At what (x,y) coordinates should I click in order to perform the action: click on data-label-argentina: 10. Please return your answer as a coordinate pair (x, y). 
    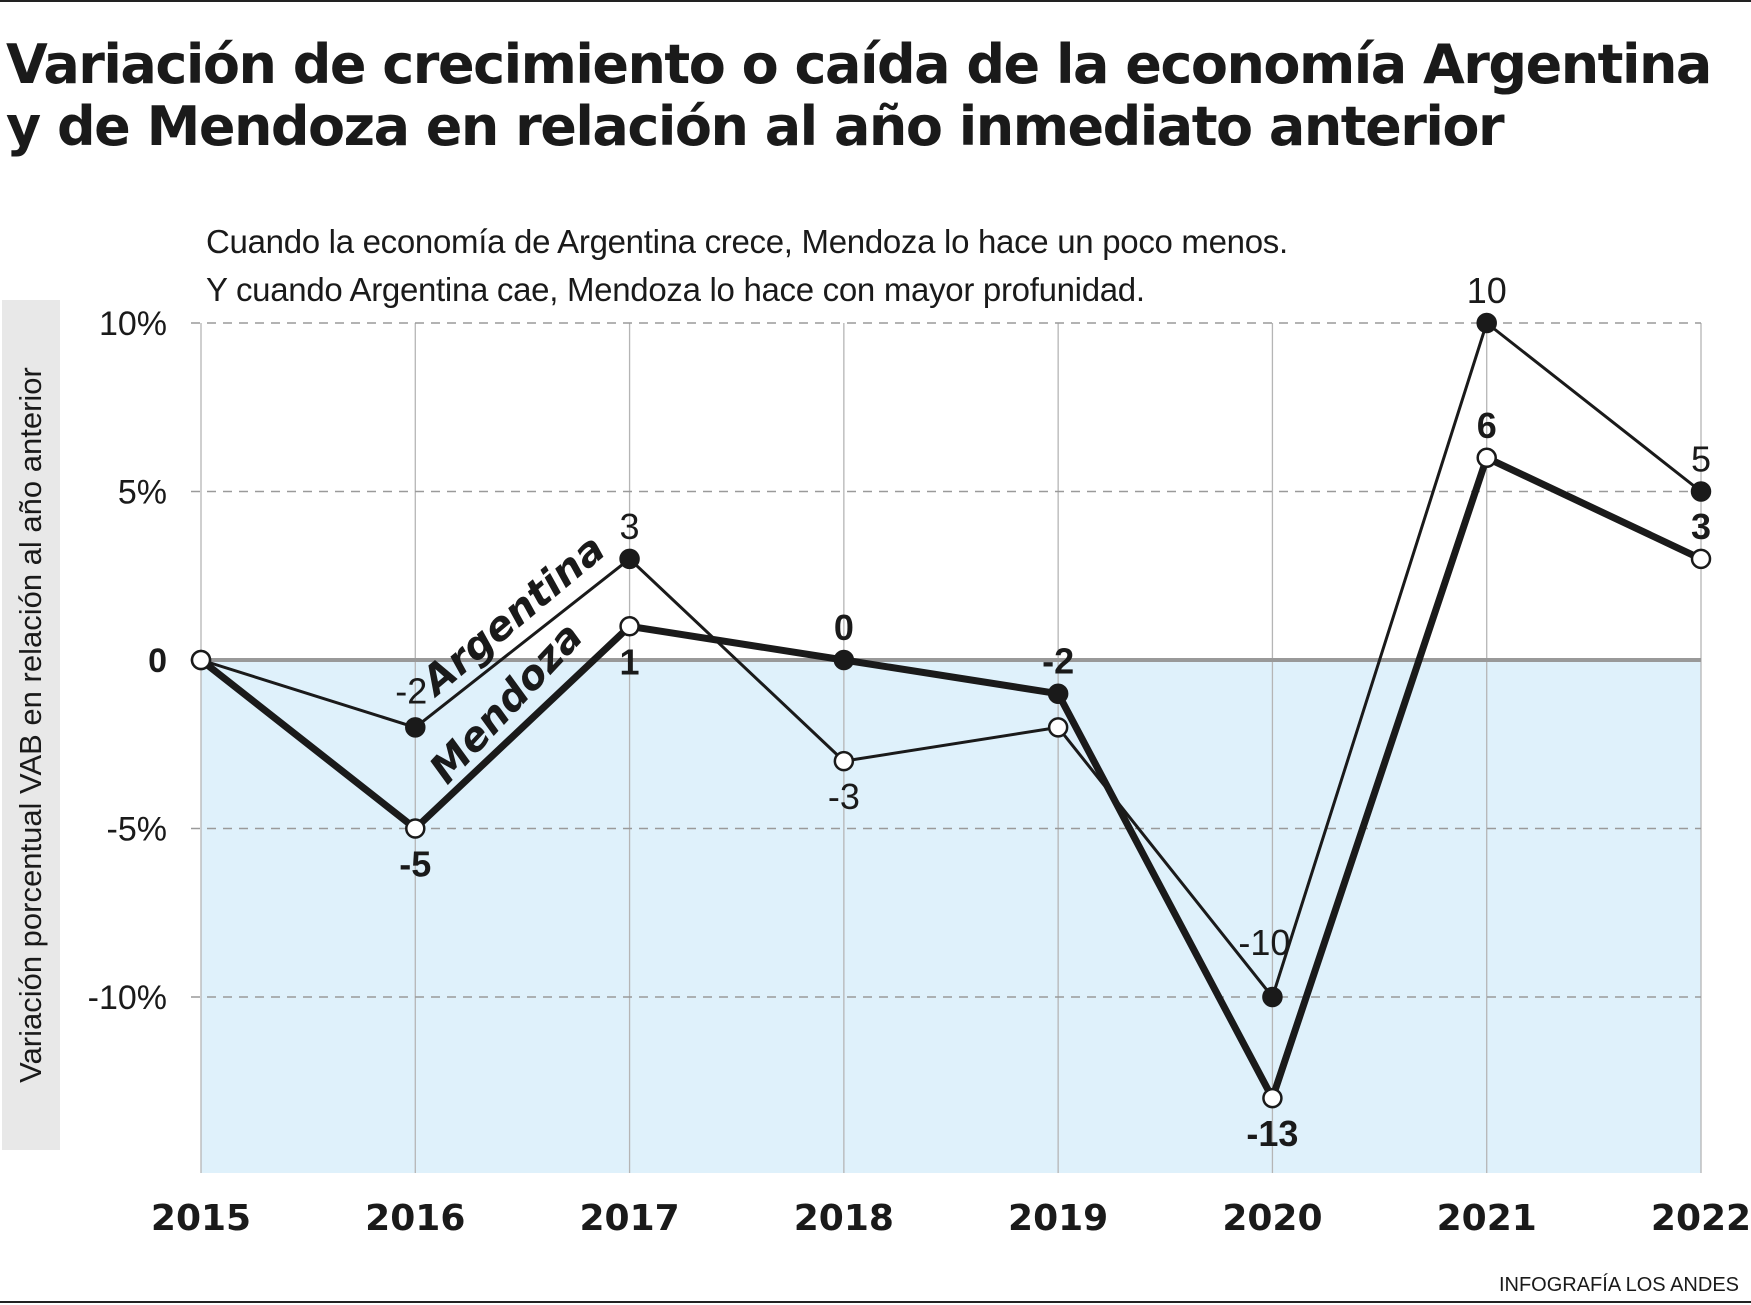
    Looking at the image, I should click on (1487, 290).